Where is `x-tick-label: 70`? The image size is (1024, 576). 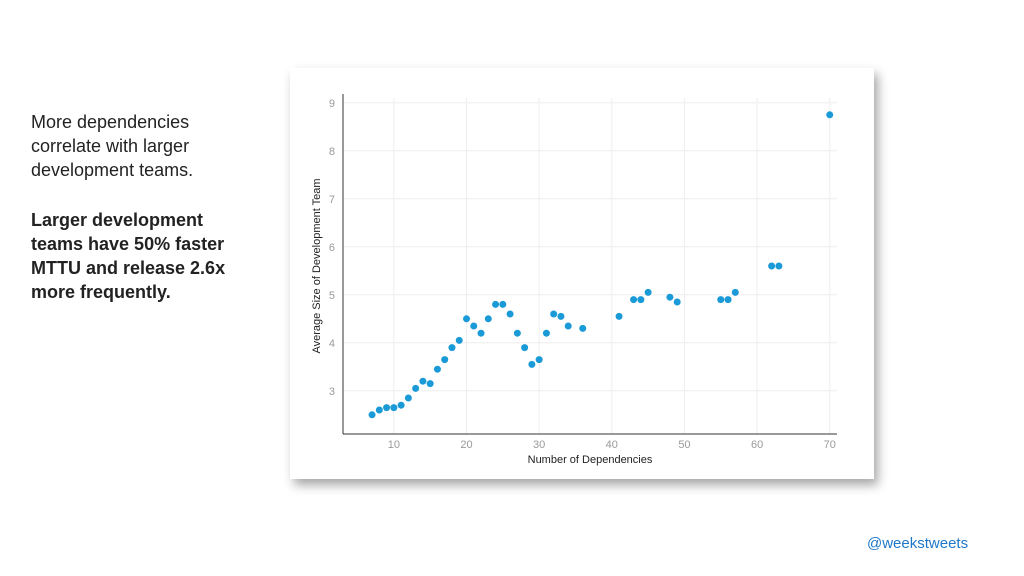
x-tick-label: 70 is located at coordinates (830, 445).